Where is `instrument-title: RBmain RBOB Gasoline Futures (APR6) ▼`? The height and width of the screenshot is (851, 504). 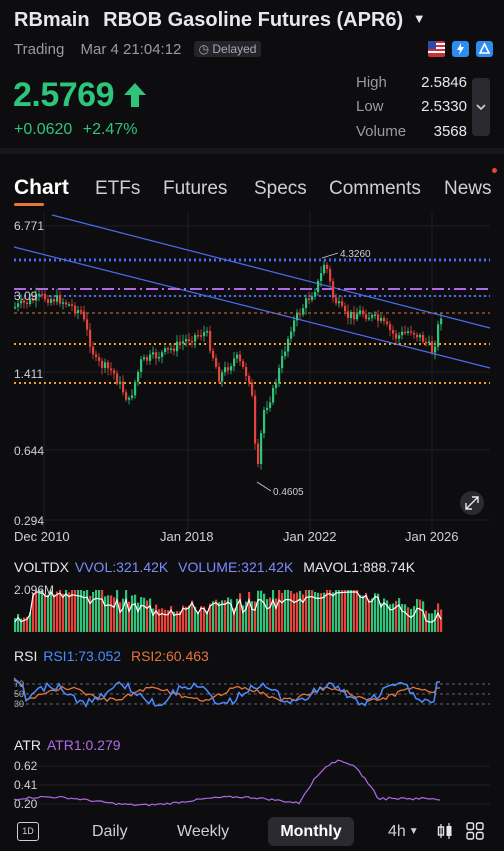 instrument-title: RBmain RBOB Gasoline Futures (APR6) ▼ is located at coordinates (220, 20).